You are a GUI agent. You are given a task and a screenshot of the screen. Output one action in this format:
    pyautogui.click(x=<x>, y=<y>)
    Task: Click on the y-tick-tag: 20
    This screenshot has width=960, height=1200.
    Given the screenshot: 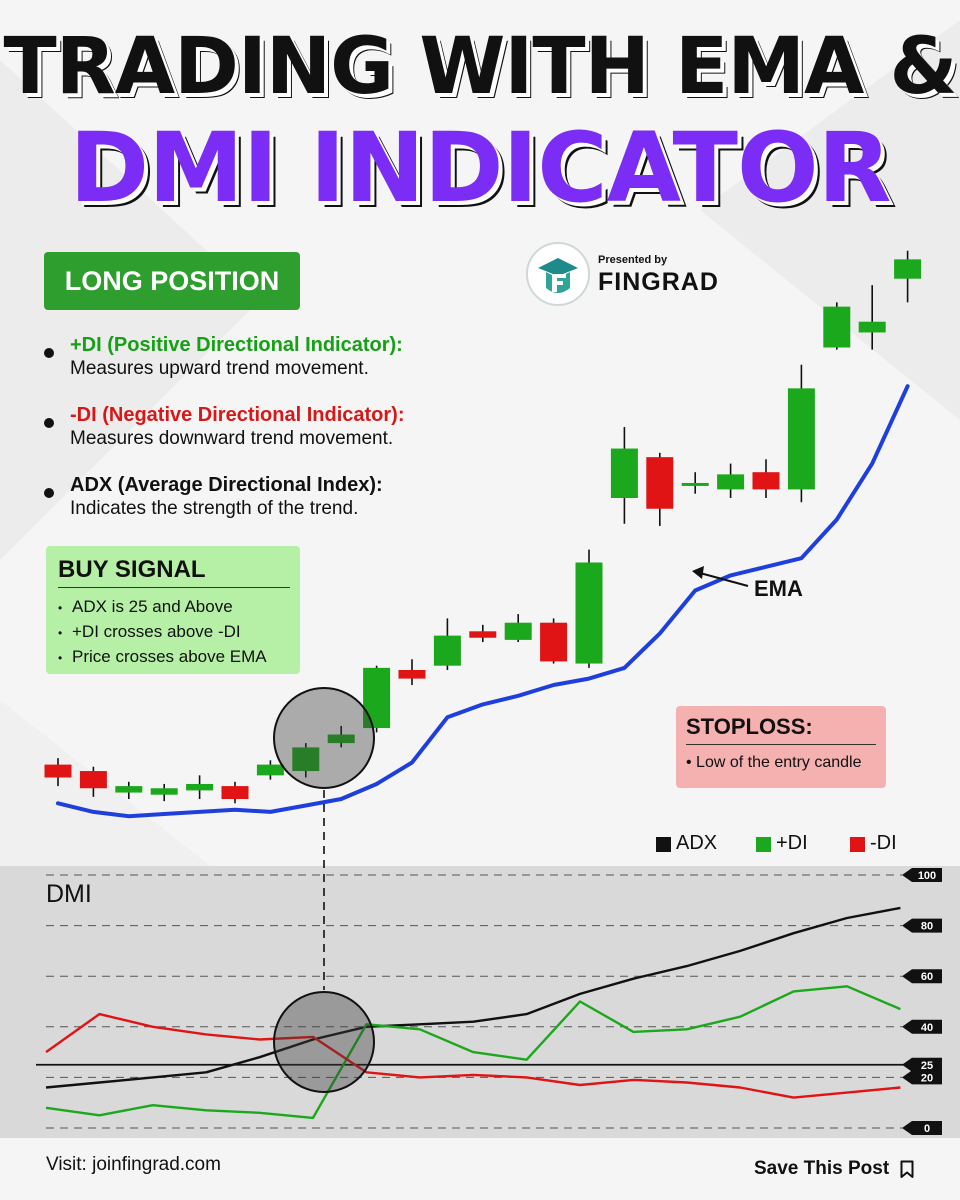 What is the action you would take?
    pyautogui.click(x=922, y=1077)
    